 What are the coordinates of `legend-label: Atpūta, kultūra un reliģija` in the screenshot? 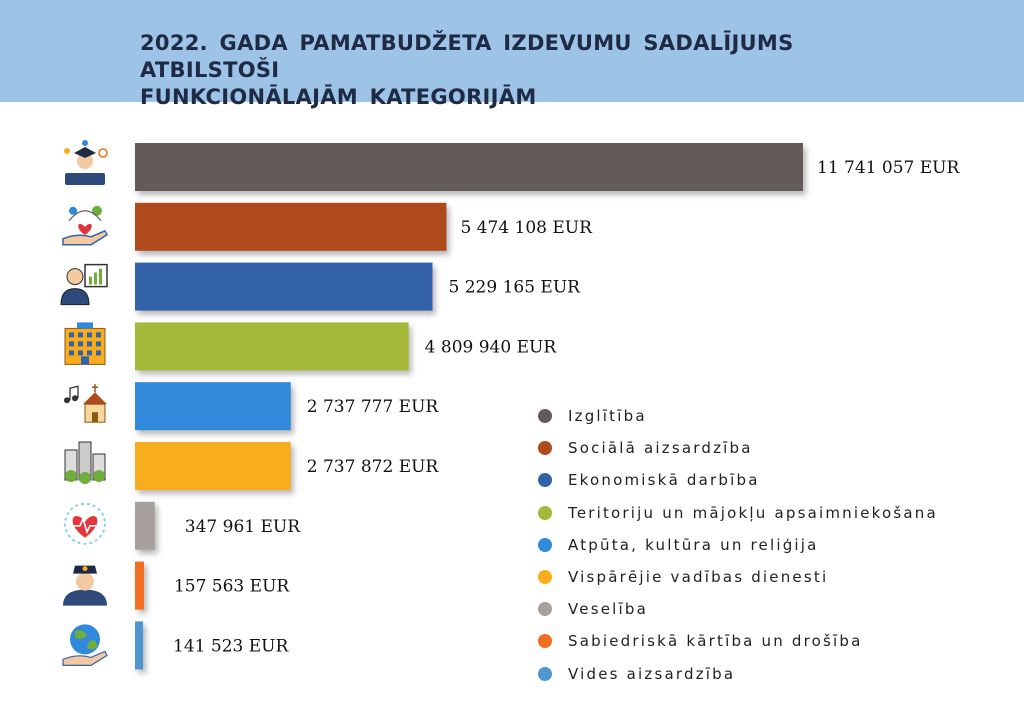 It's located at (693, 544).